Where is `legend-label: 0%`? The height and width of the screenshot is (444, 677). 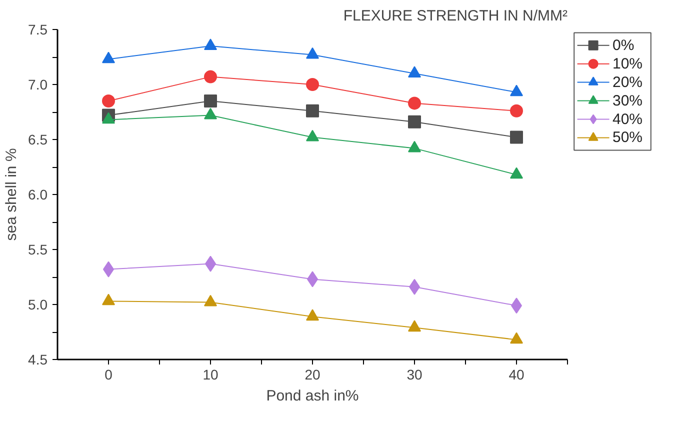 legend-label: 0% is located at coordinates (623, 45).